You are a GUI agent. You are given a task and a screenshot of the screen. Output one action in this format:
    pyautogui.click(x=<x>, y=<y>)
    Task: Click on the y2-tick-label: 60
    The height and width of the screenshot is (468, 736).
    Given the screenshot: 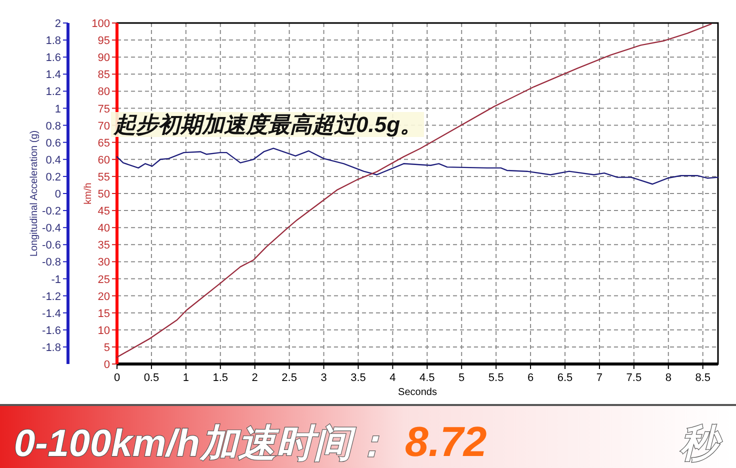 What is the action you would take?
    pyautogui.click(x=104, y=160)
    